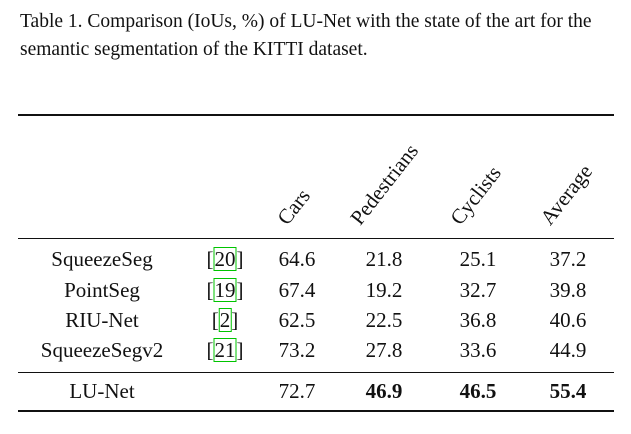  I want to click on mid-rule, so click(316, 372).